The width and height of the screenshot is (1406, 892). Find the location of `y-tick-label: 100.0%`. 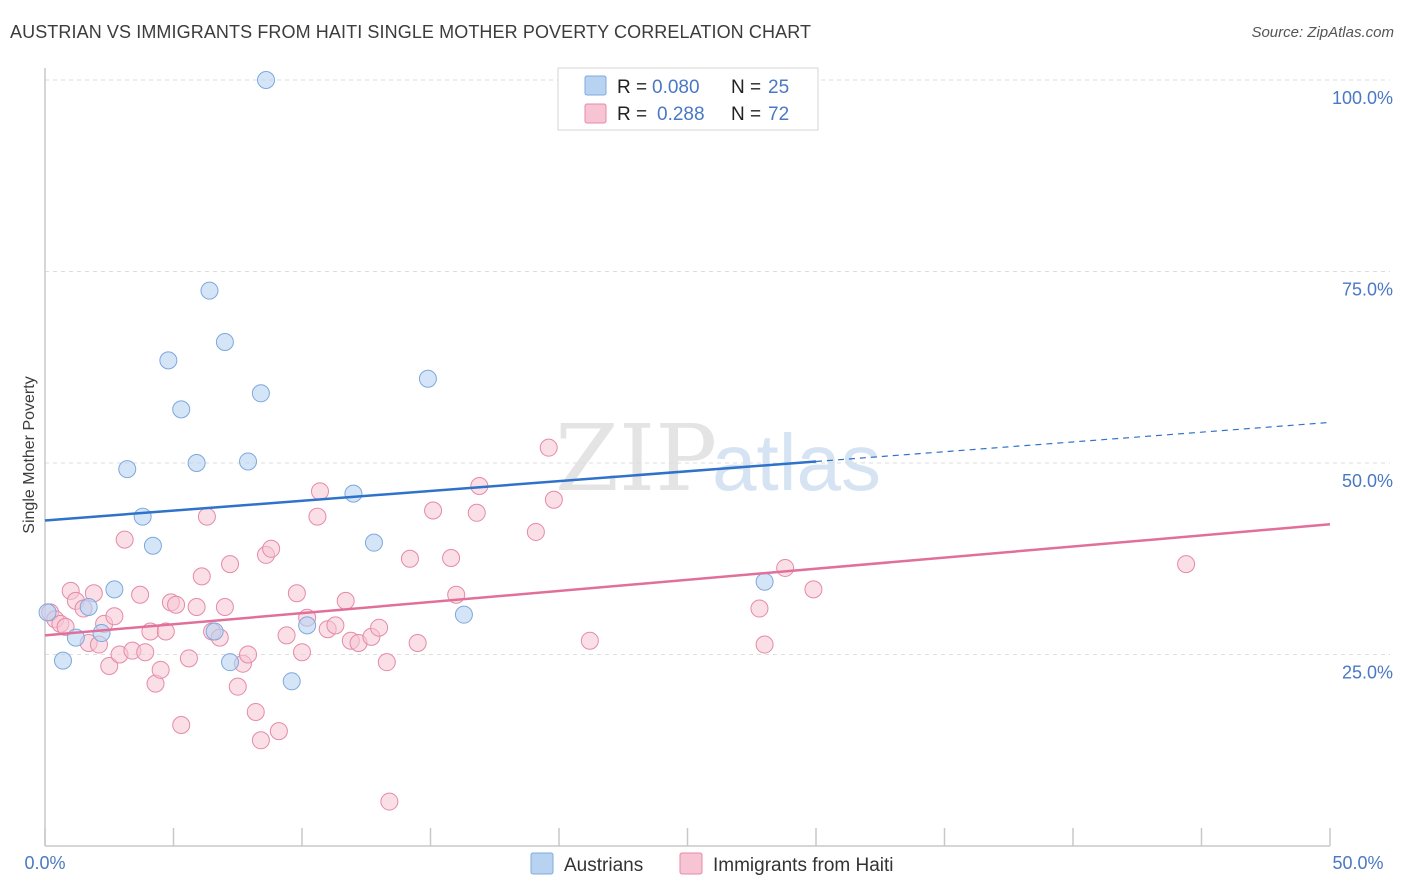

y-tick-label: 100.0% is located at coordinates (1362, 98).